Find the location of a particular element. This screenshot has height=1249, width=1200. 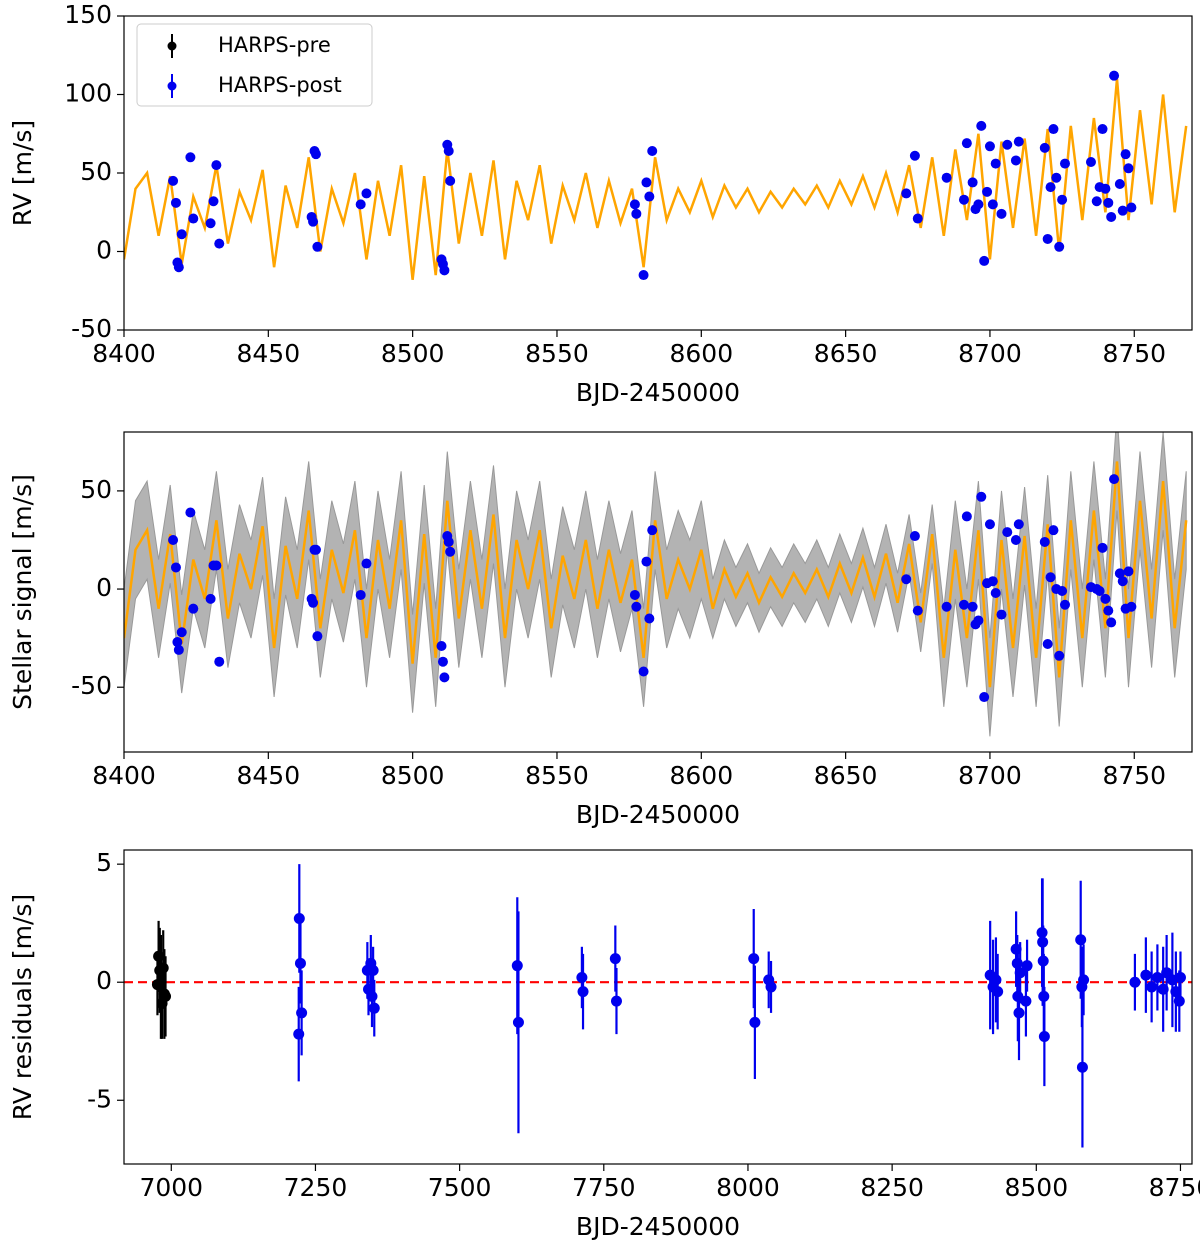

x-tick-label: 8250 is located at coordinates (892, 1187).